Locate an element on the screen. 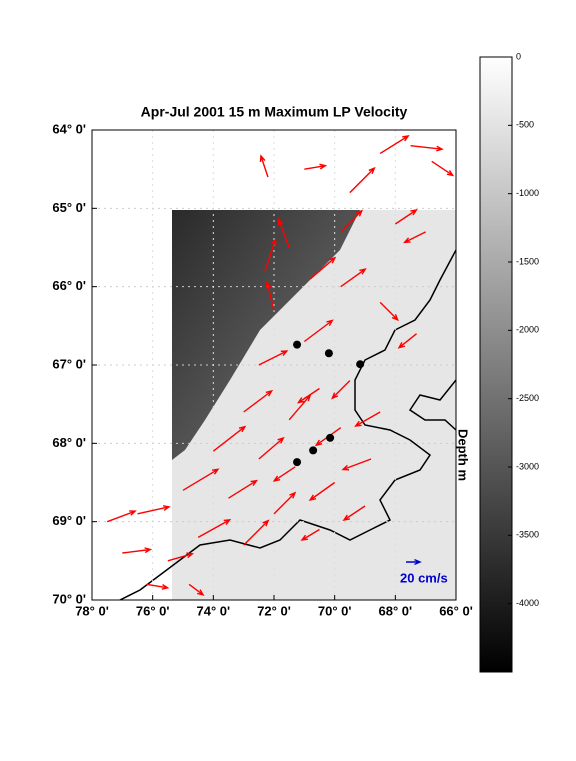 The height and width of the screenshot is (761, 576). x-tick-label: 78° 0' is located at coordinates (92, 610).